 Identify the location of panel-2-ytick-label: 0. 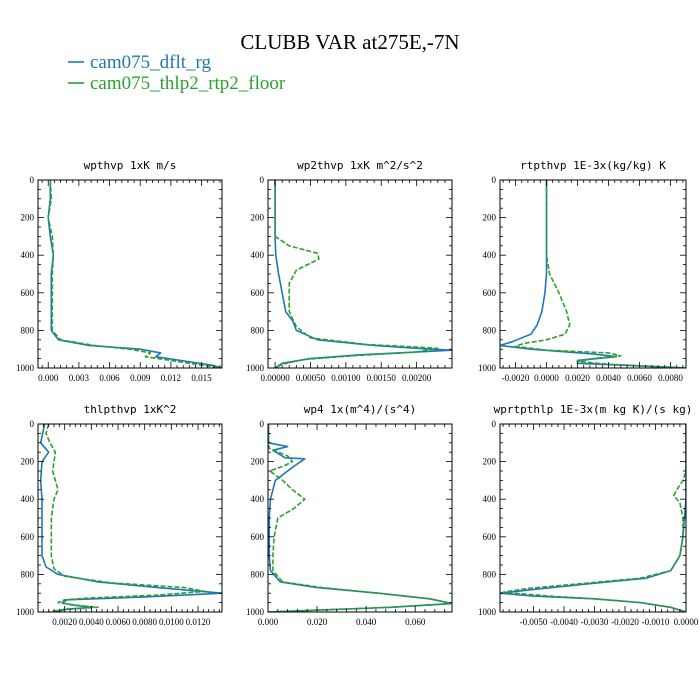
(262, 180).